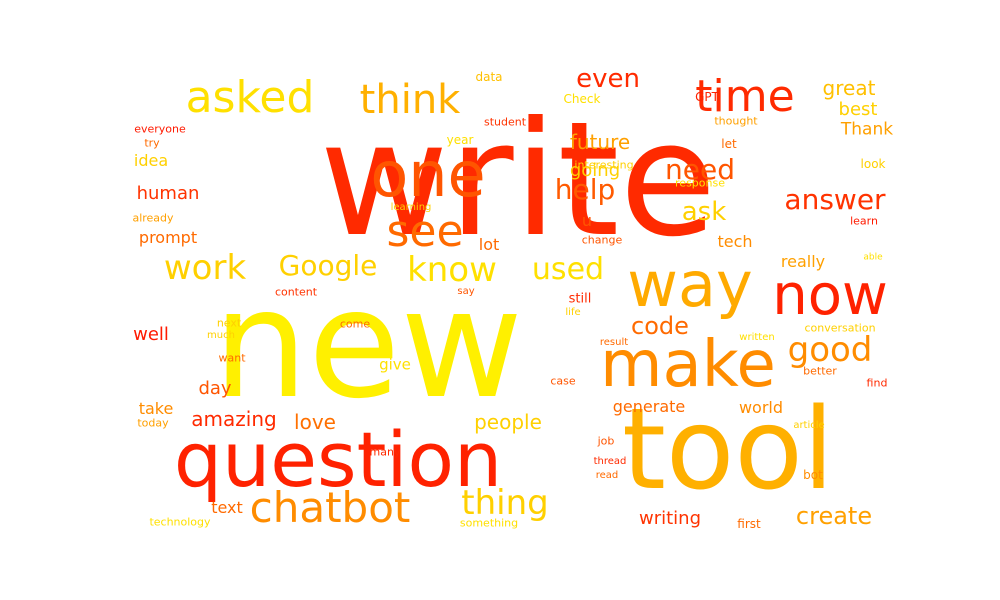 The height and width of the screenshot is (600, 1000). Describe the element at coordinates (180, 522) in the screenshot. I see `cloud-word-technology: technology` at that location.